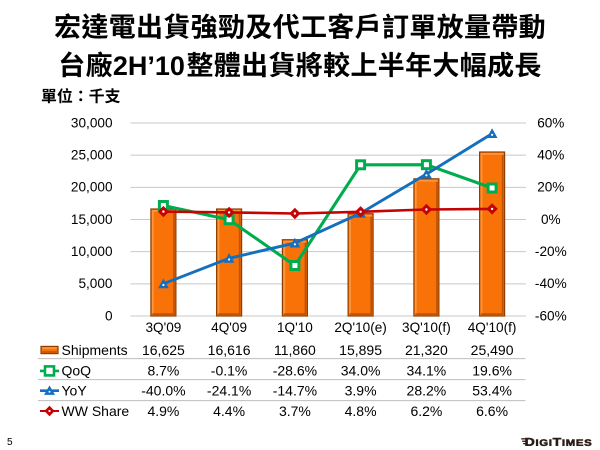 This screenshot has height=450, width=600. I want to click on svg-text: 16,616, so click(229, 350).